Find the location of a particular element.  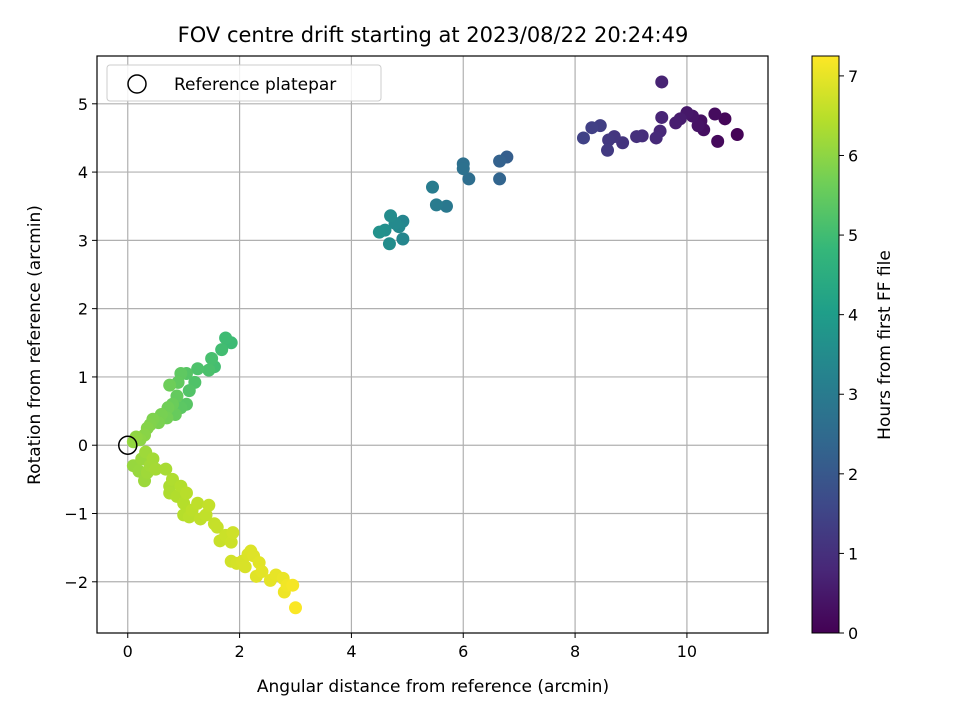

colorbar-tick-label: 2 is located at coordinates (853, 474).